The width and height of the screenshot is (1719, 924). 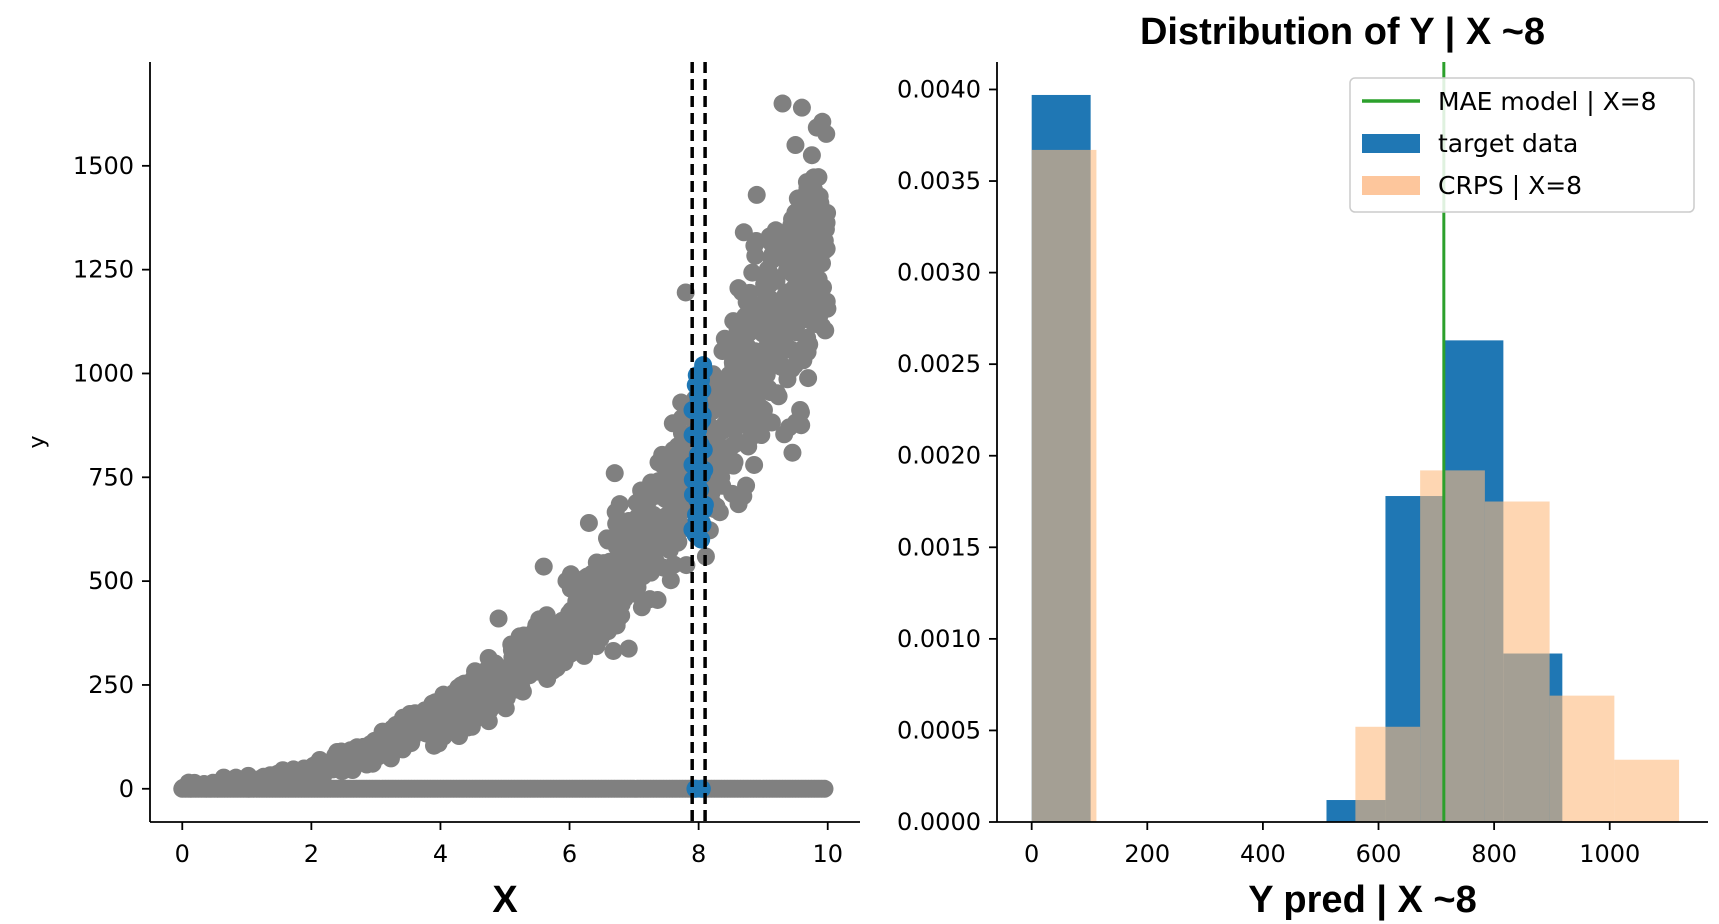 What do you see at coordinates (939, 456) in the screenshot?
I see `y-tick-label: 0.0020` at bounding box center [939, 456].